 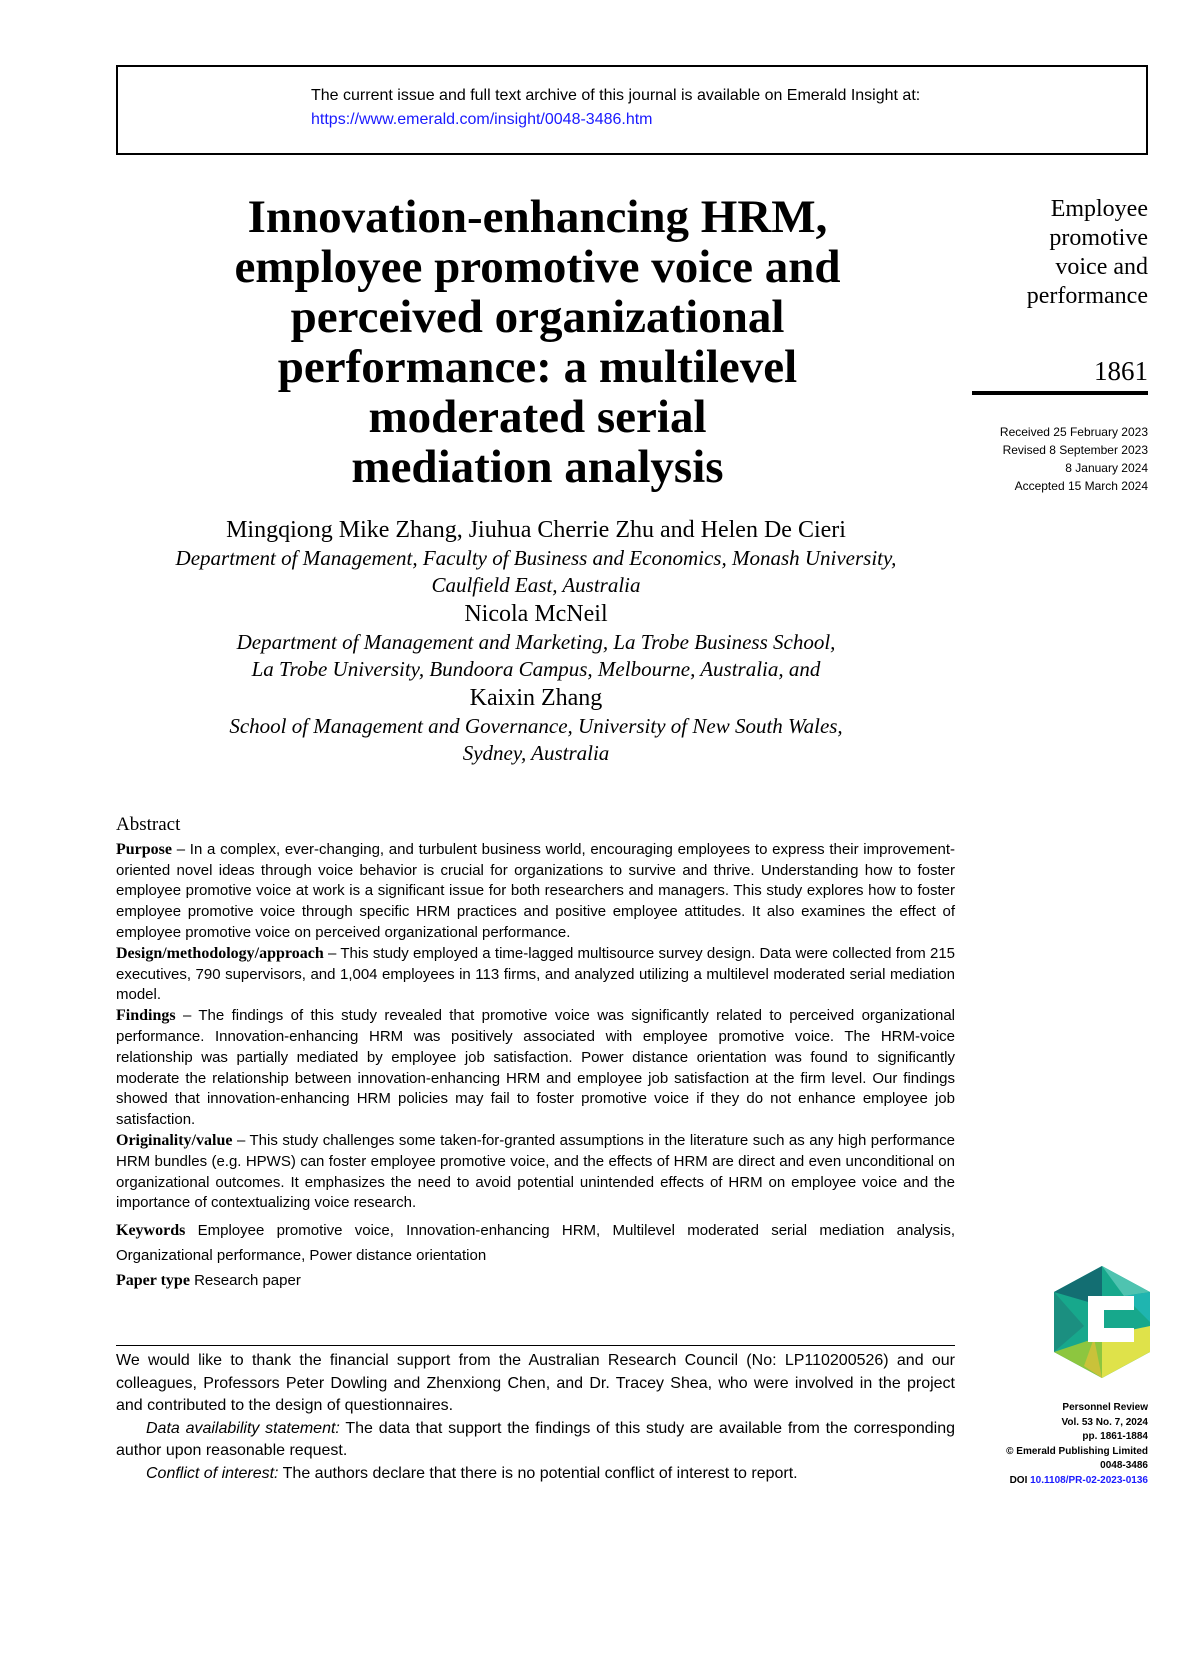 What do you see at coordinates (536, 698) in the screenshot?
I see `author-name: Kaixin Zhang` at bounding box center [536, 698].